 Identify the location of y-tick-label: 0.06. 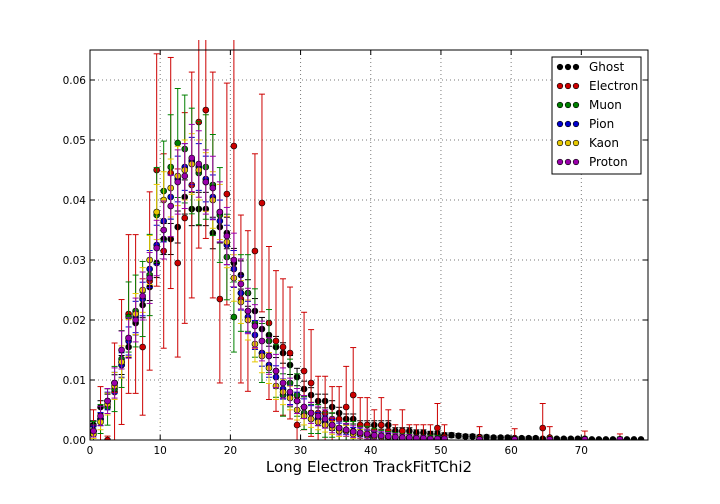
(75, 81).